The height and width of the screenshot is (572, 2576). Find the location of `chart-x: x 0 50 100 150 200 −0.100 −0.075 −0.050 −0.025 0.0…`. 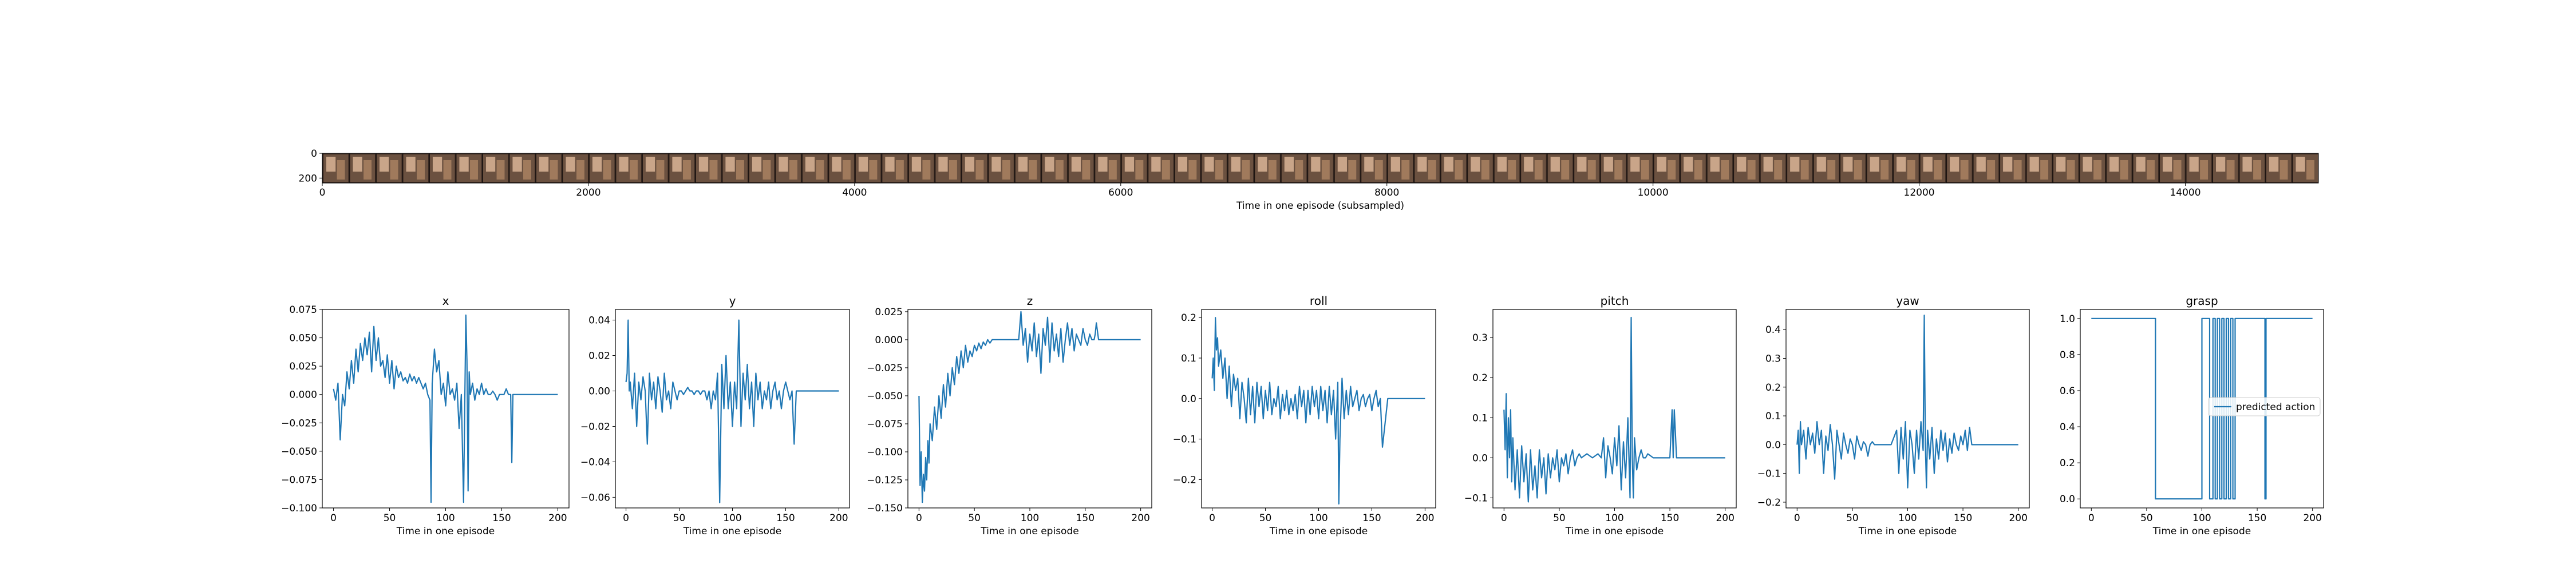

chart-x: x 0 50 100 150 200 −0.100 −0.075 −0.050 −0.025 0.0… is located at coordinates (425, 415).